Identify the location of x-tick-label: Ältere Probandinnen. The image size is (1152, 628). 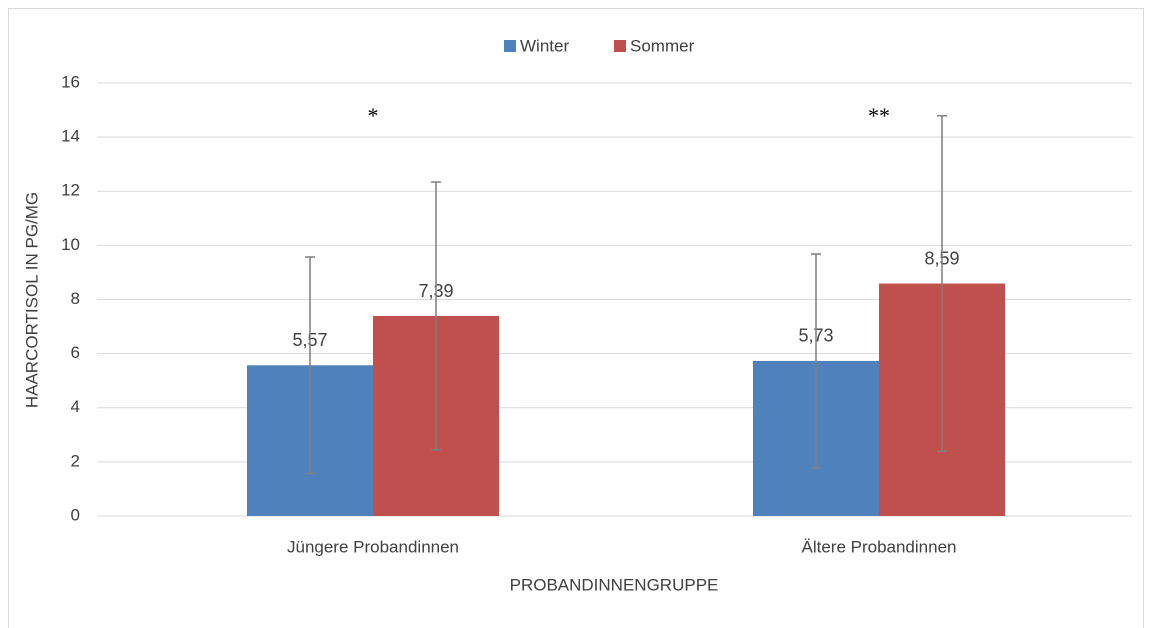
(878, 546).